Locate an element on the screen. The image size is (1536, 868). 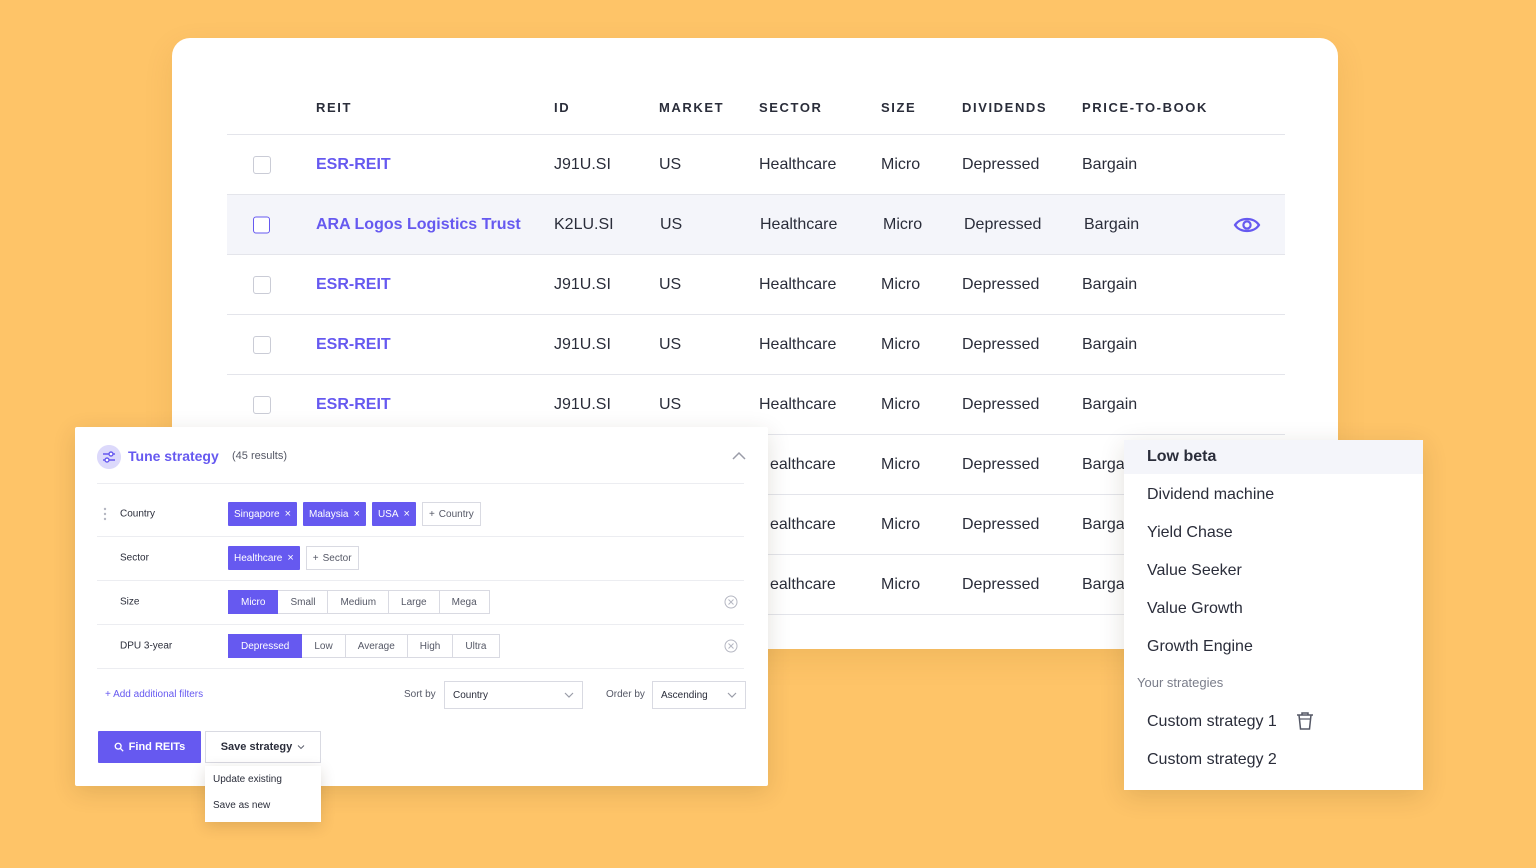
sector-chip: Healthcare × is located at coordinates (264, 558).